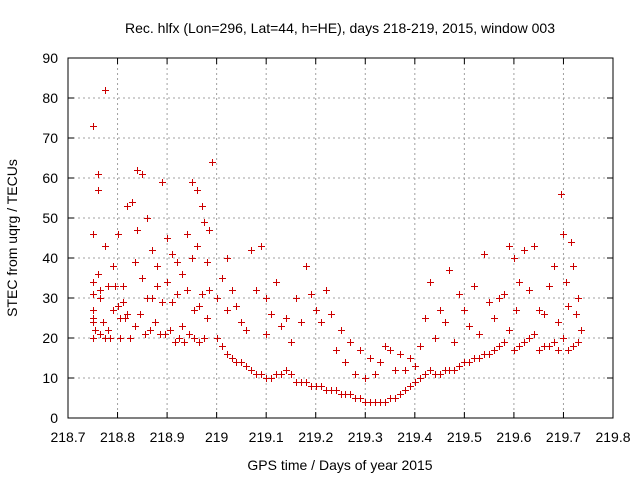 This screenshot has height=480, width=640. What do you see at coordinates (50, 218) in the screenshot?
I see `y-tick-label: 50` at bounding box center [50, 218].